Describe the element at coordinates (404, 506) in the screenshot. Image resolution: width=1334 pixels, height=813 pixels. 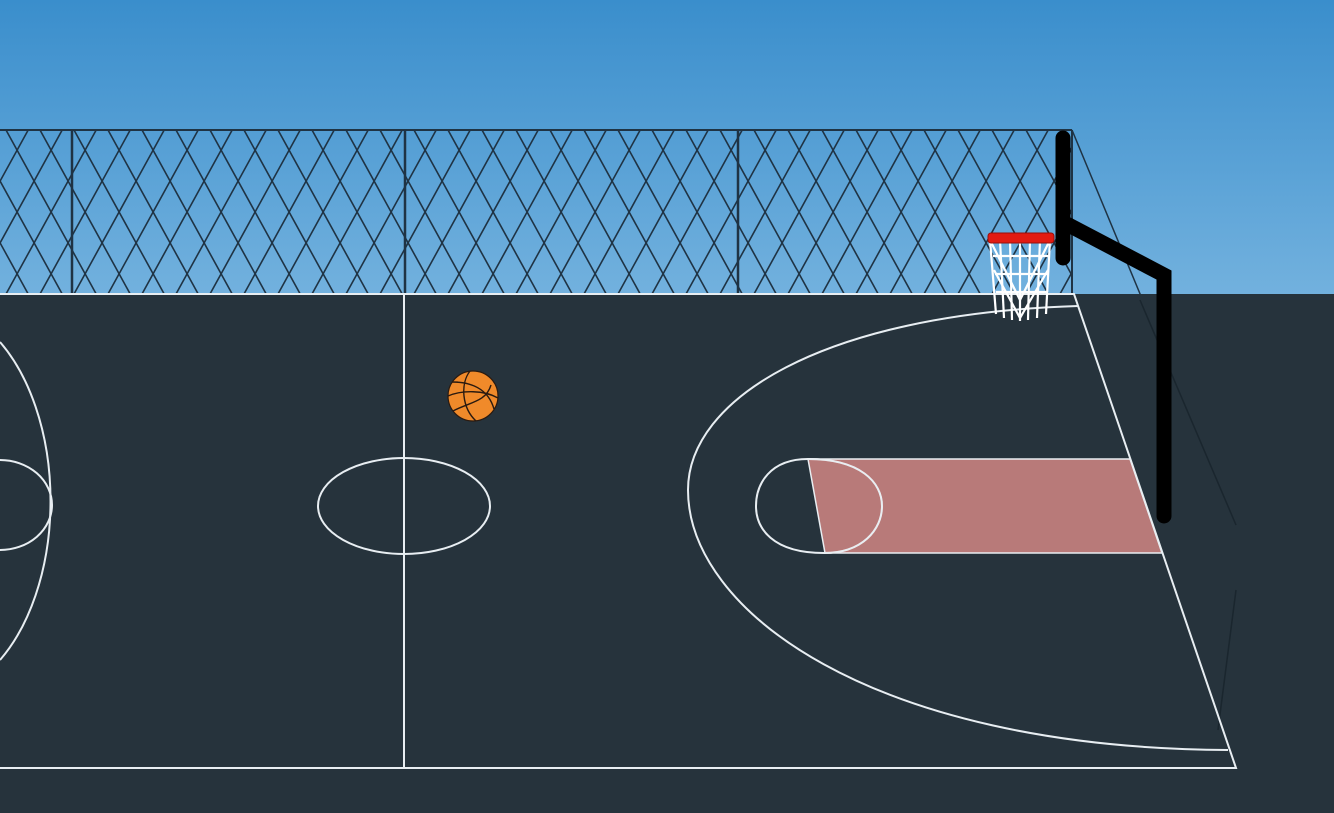
I see `center-circle` at that location.